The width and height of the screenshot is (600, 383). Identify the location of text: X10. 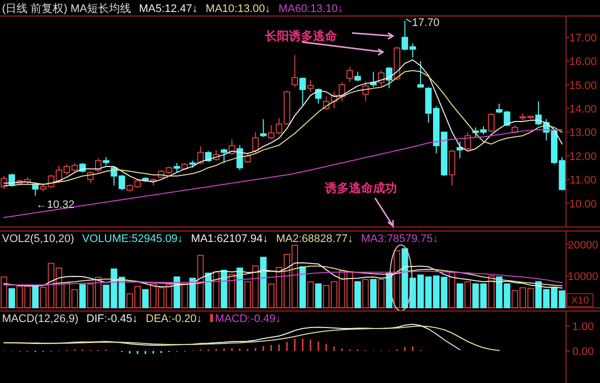
(580, 301).